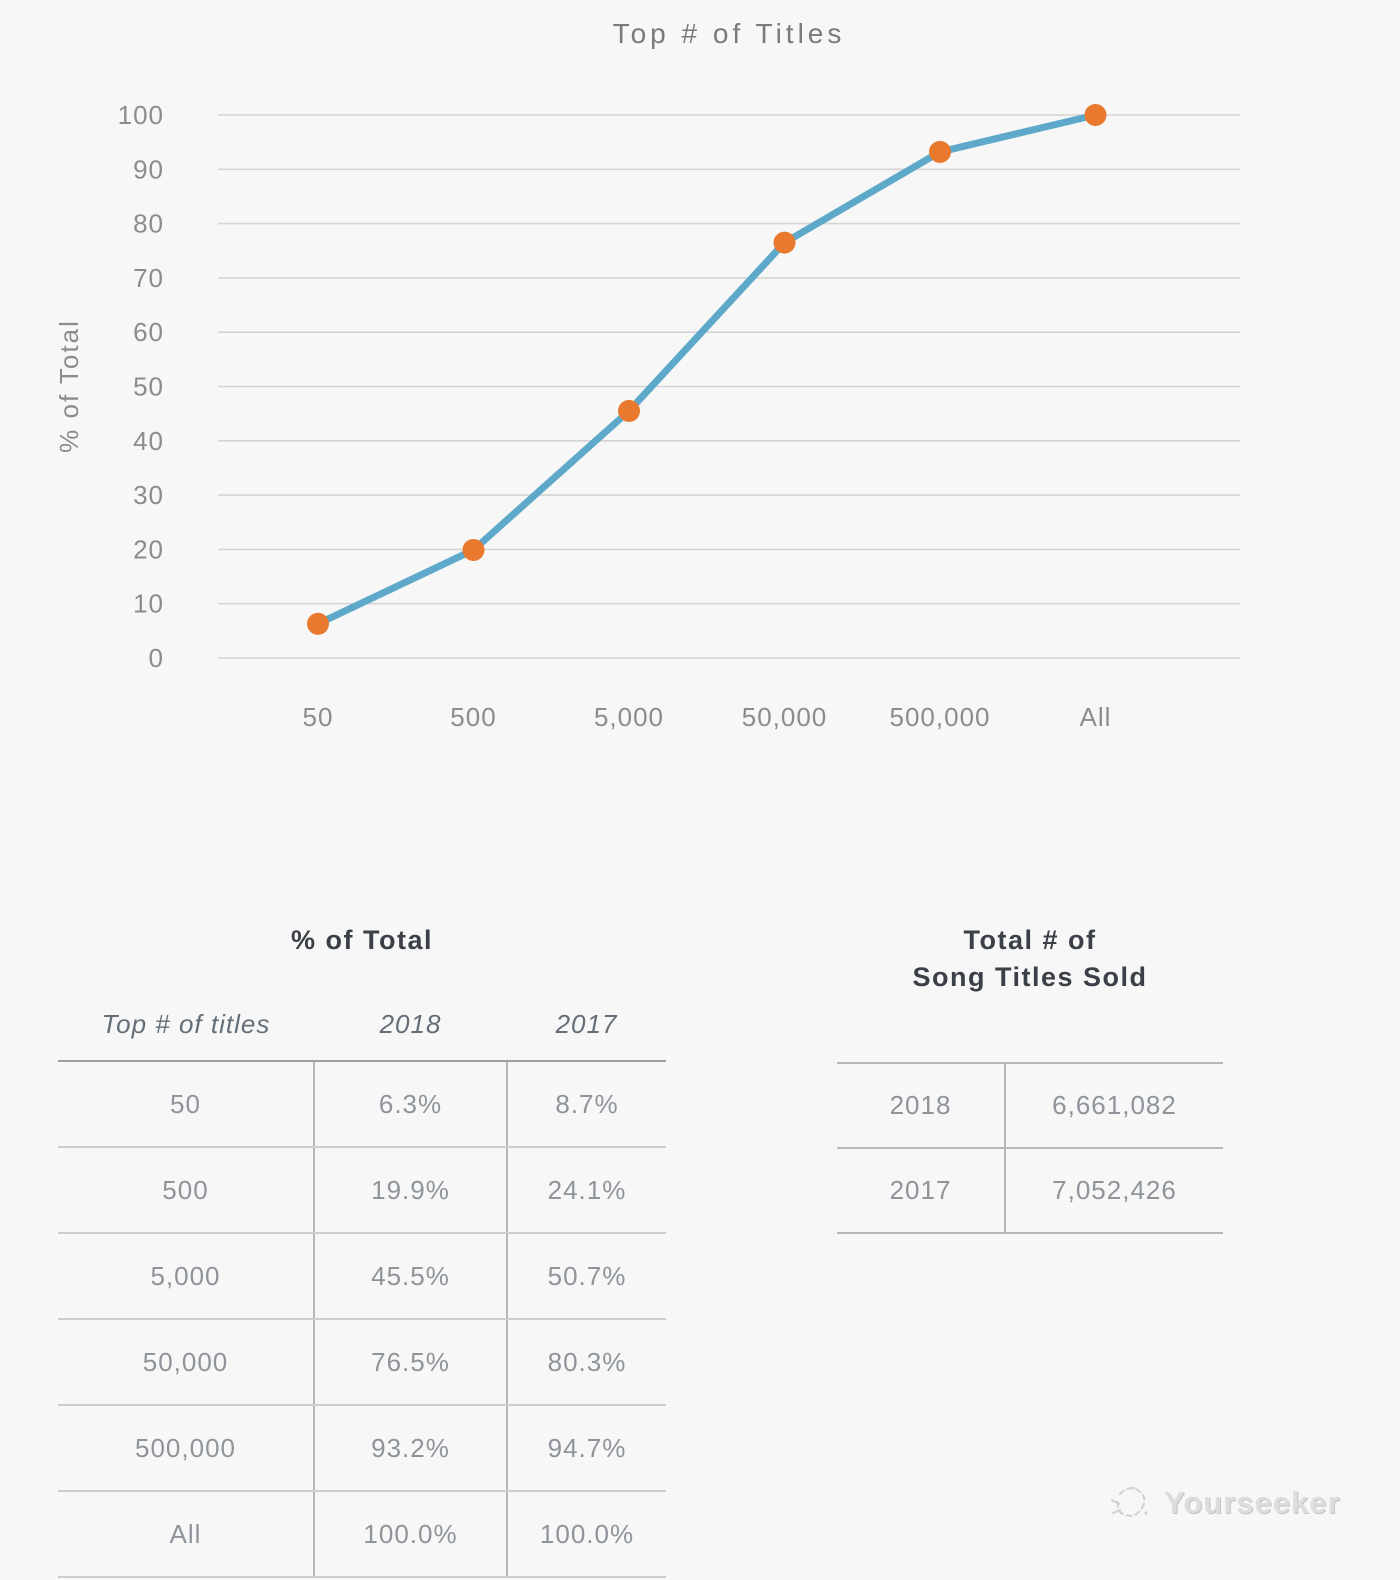 This screenshot has width=1400, height=1580. What do you see at coordinates (1030, 977) in the screenshot?
I see `totals-table-title-line2: Song Titles Sold` at bounding box center [1030, 977].